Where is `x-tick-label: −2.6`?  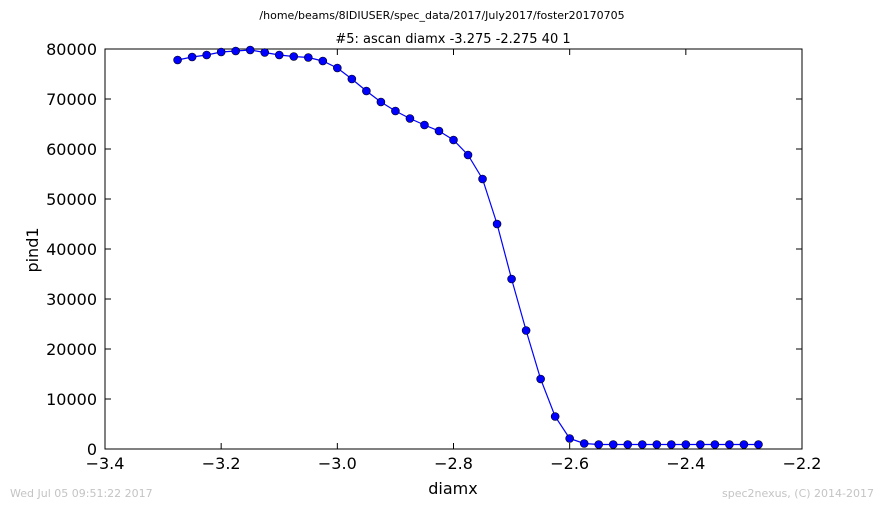
x-tick-label: −2.6 is located at coordinates (569, 463).